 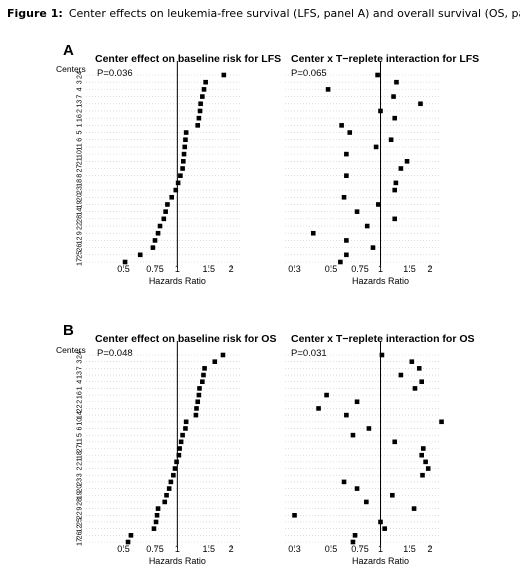 I want to click on panel-letter: B, so click(x=68, y=330).